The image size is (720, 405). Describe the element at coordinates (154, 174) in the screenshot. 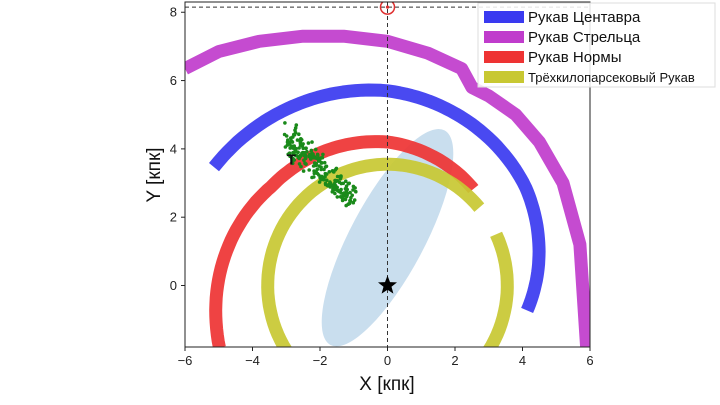

I see `y-axis-label: Y [кпк]` at that location.